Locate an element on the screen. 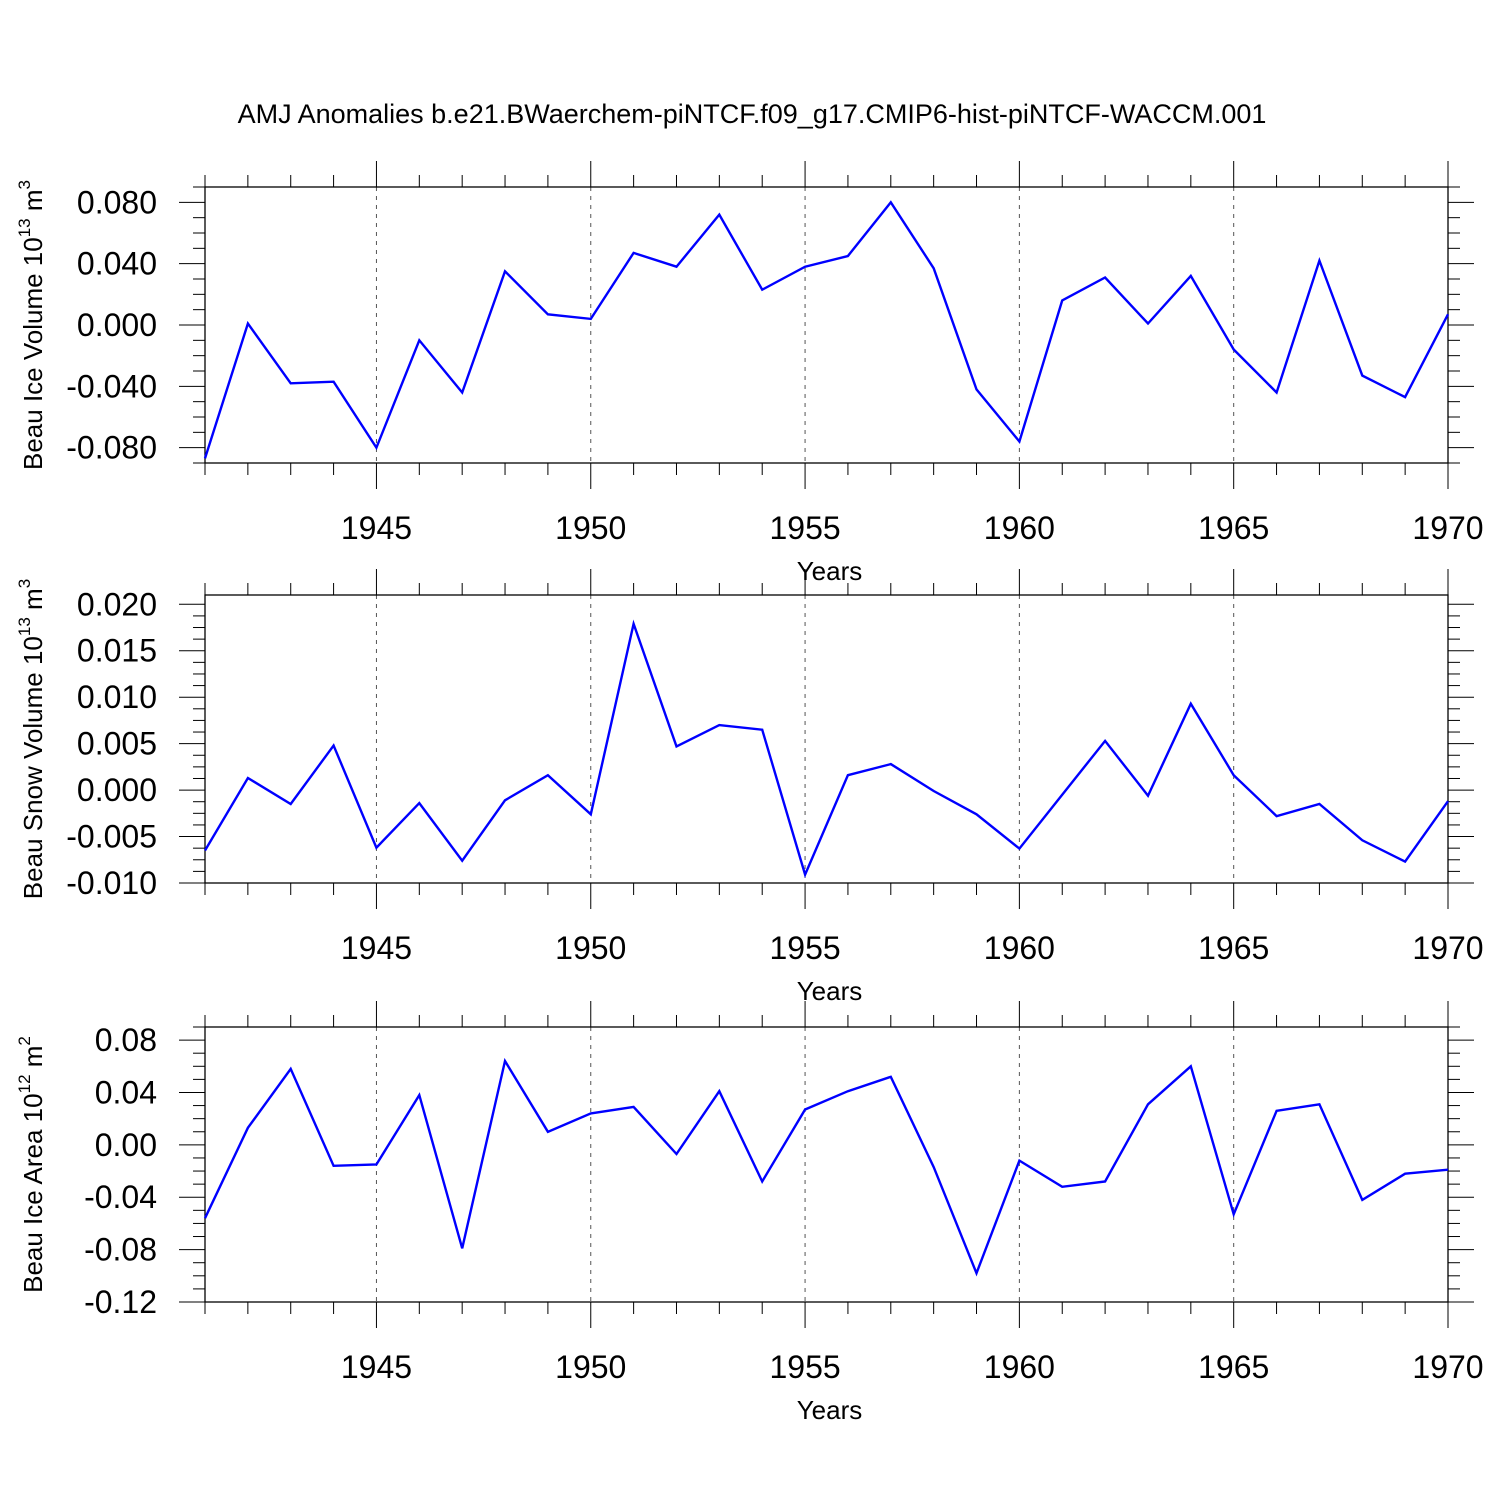 This screenshot has width=1500, height=1500. y-axis-title: Beau Snow Volume 1013 m3 is located at coordinates (31, 739).